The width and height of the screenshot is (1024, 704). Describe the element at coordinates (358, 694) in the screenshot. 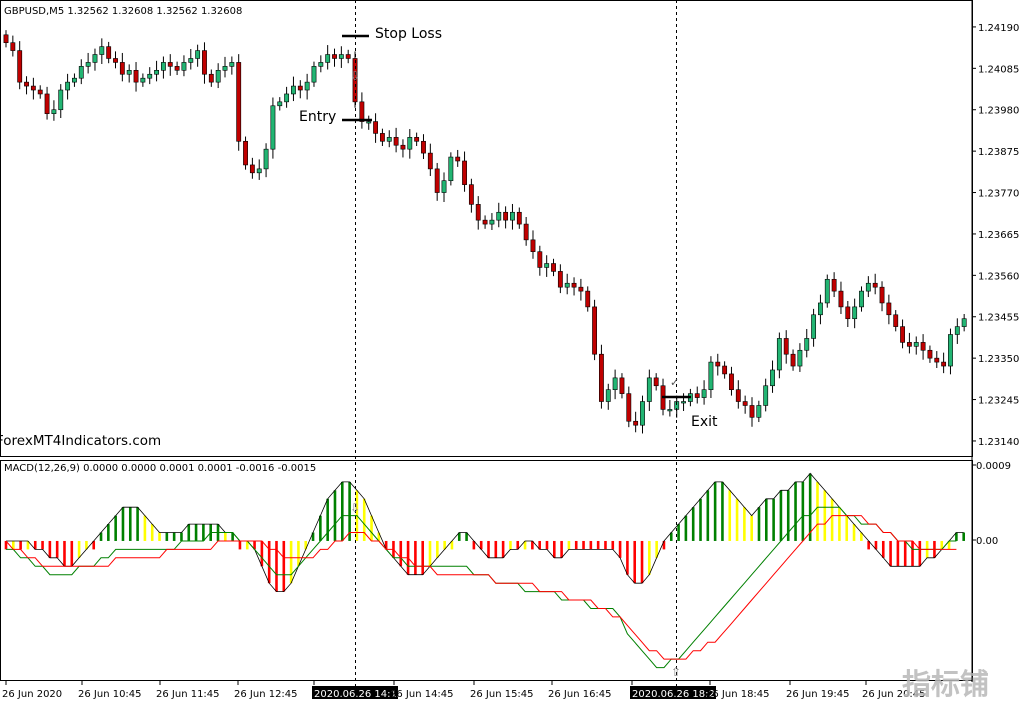

I see `time-tick-label-highlighted: 2020.06.26 14:15` at that location.